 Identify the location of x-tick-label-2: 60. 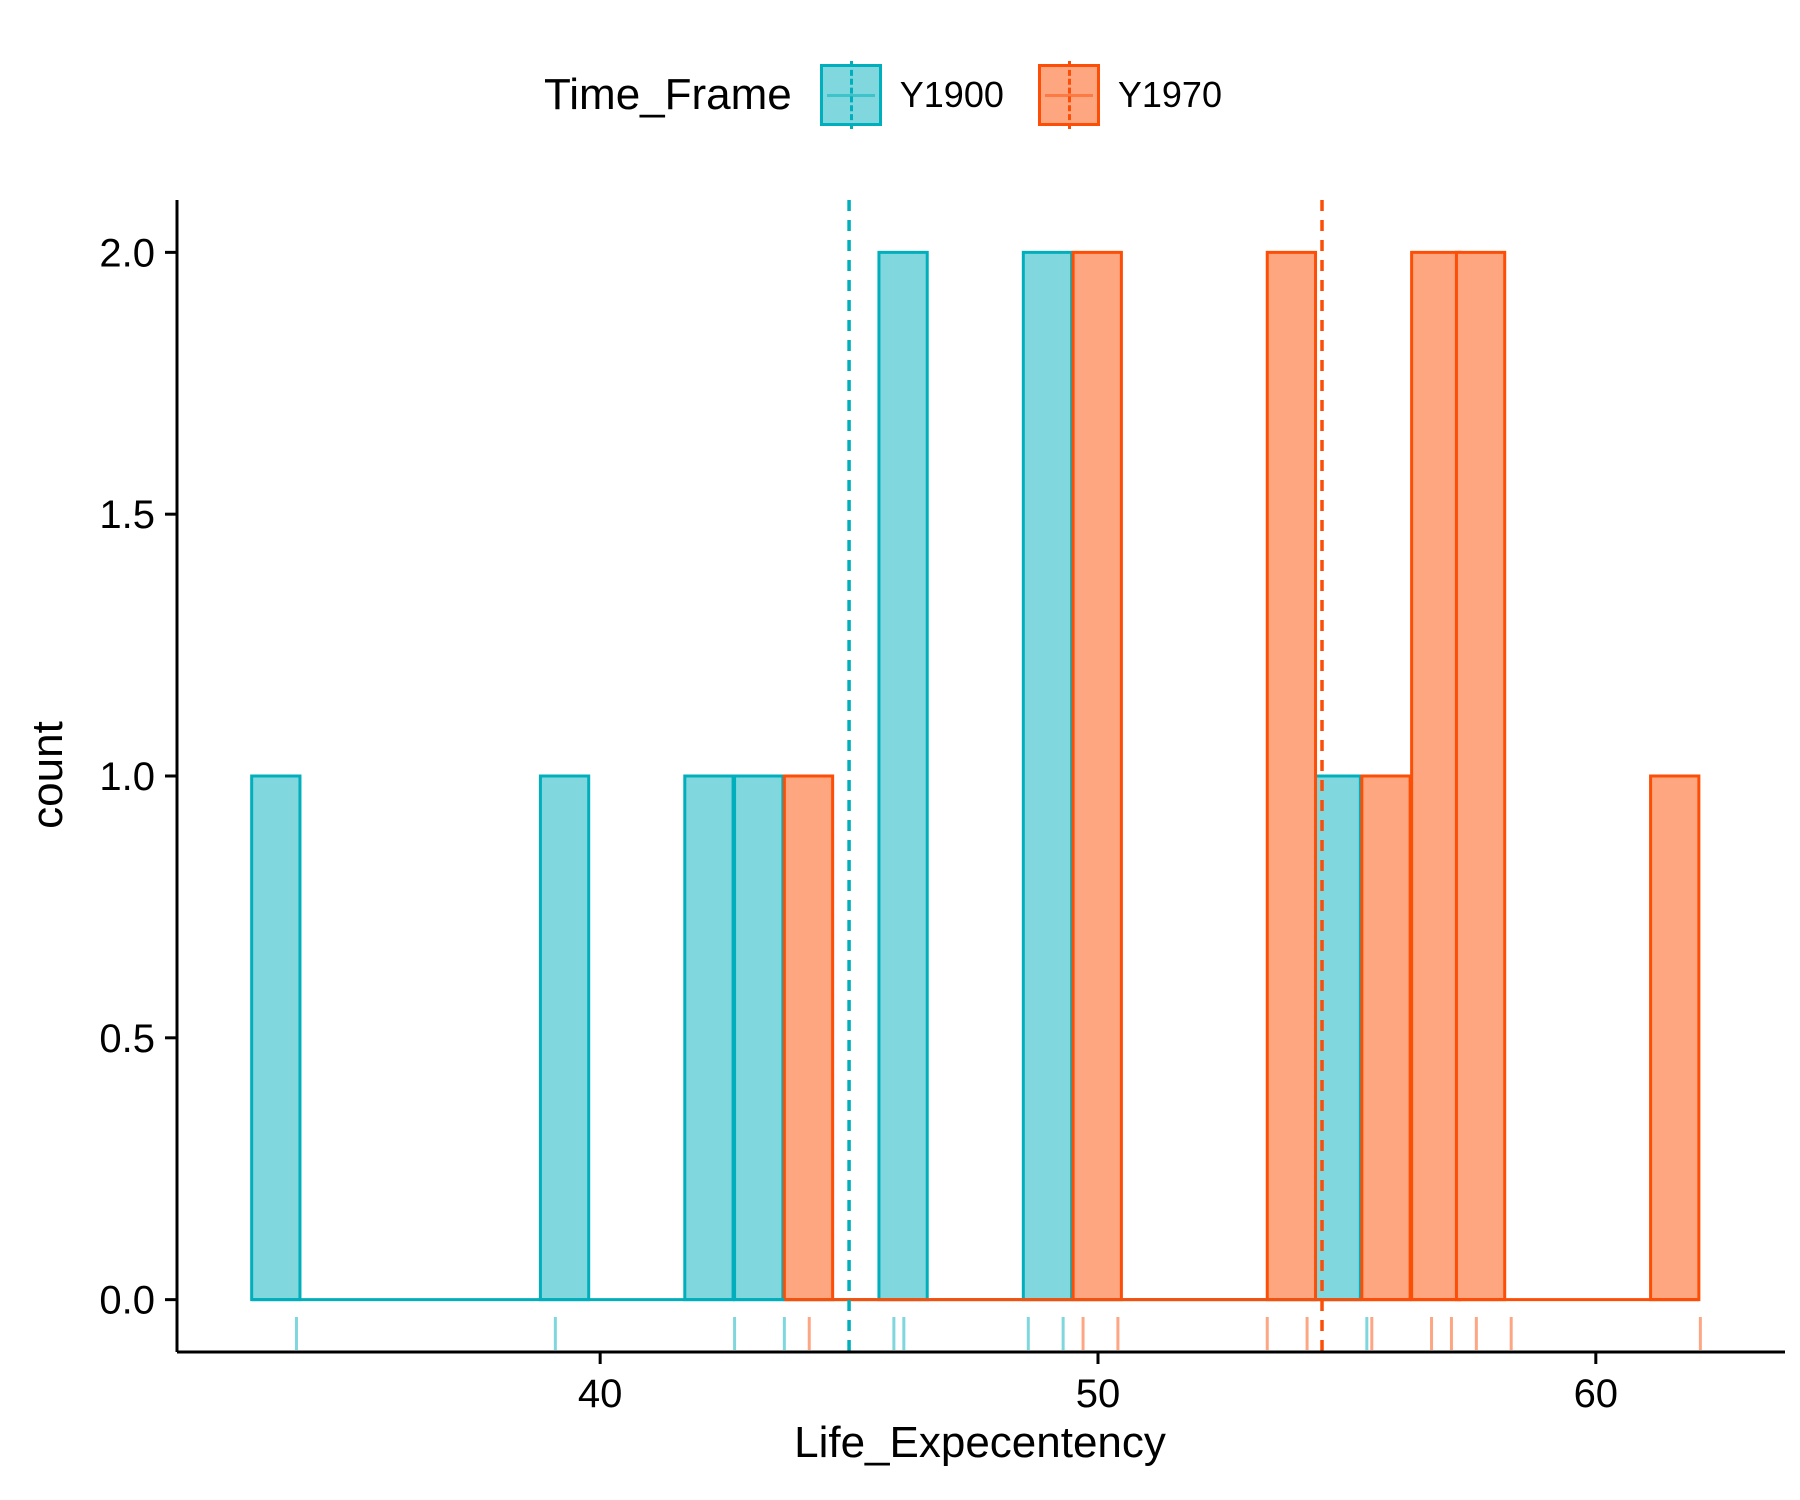
(1596, 1394).